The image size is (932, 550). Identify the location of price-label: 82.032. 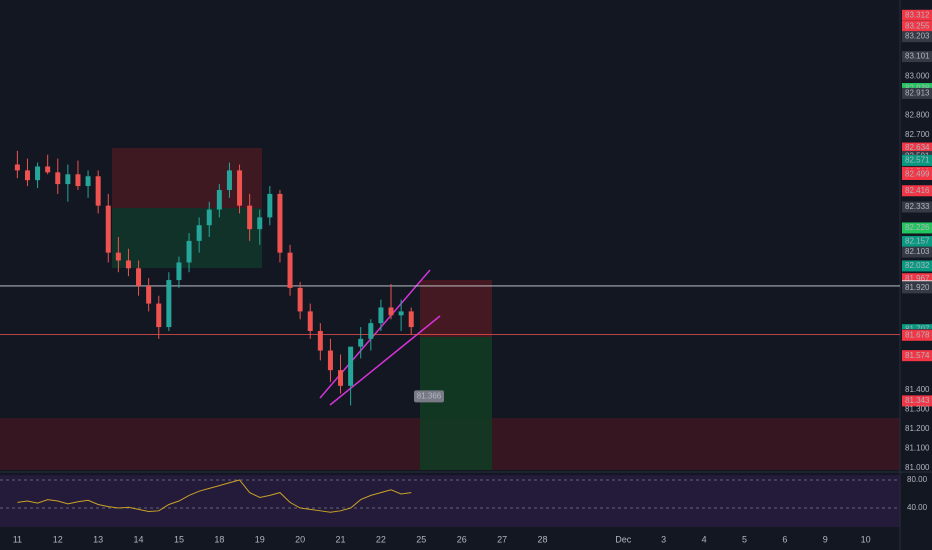
(917, 265).